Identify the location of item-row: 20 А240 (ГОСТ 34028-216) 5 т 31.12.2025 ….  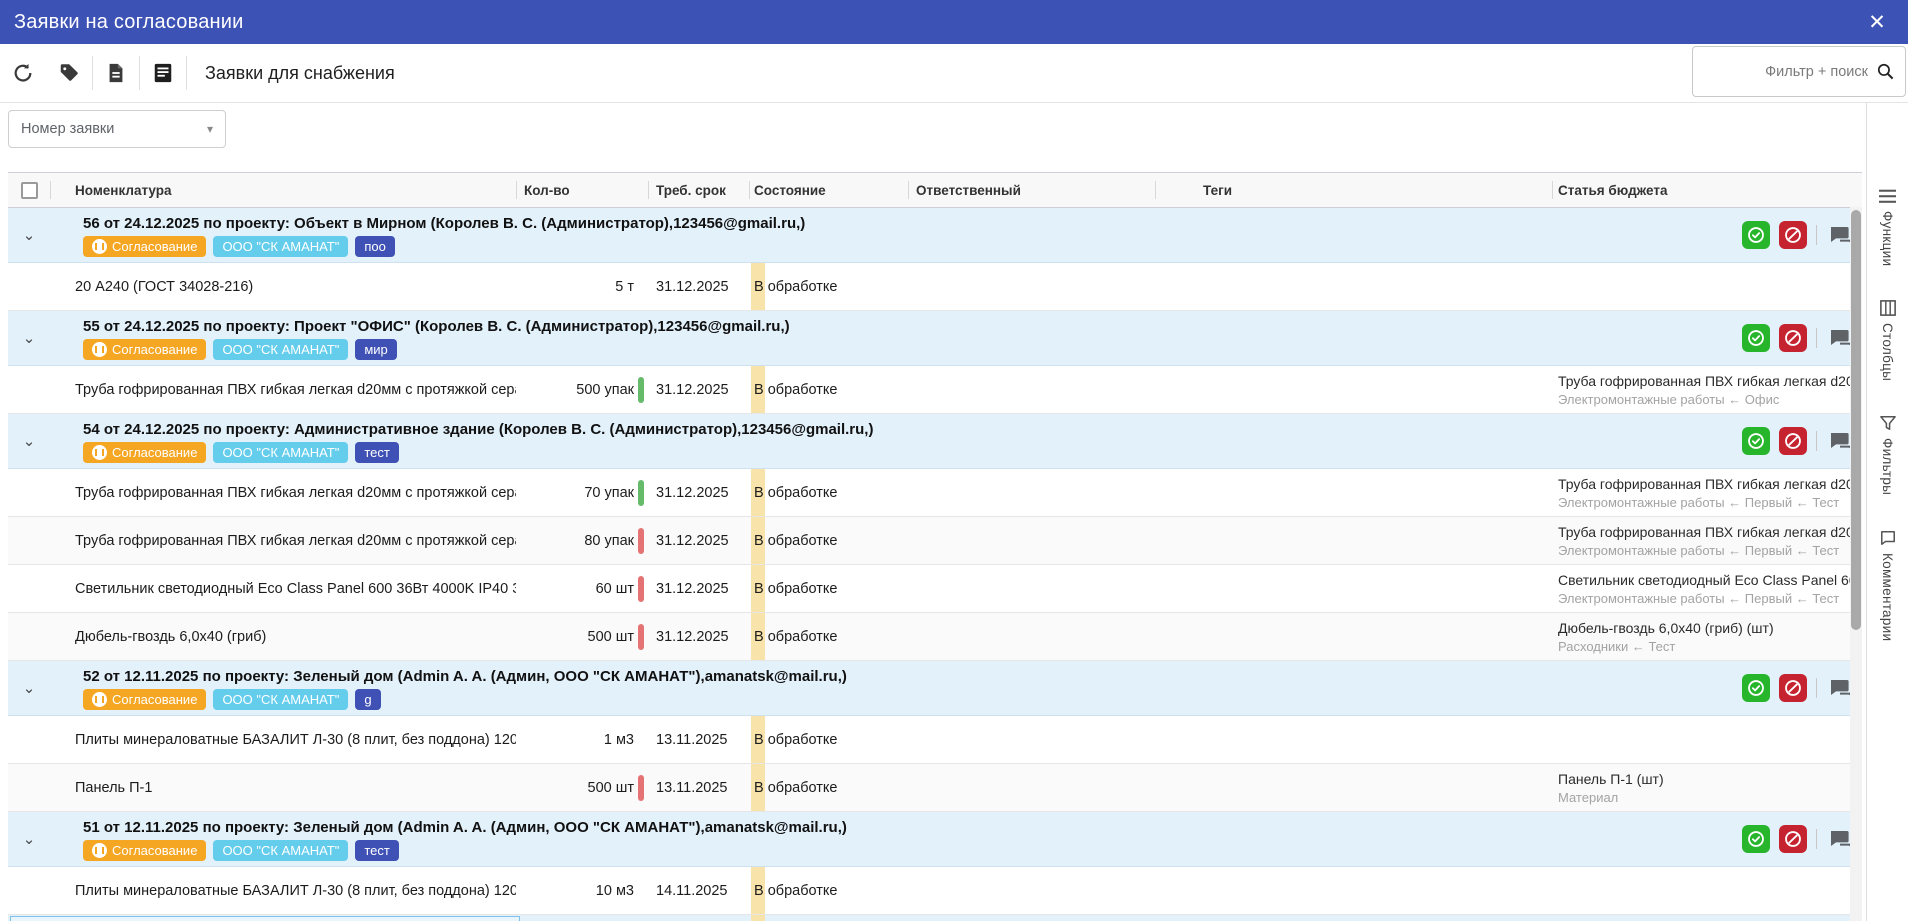
(935, 287).